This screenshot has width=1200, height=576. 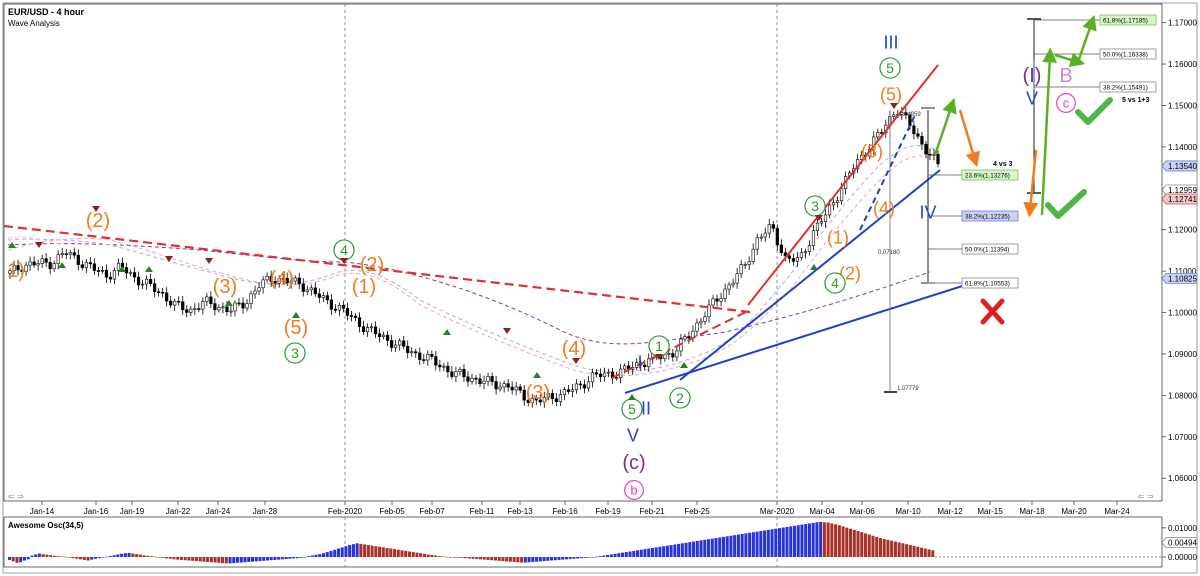 What do you see at coordinates (987, 176) in the screenshot?
I see `svg-text: 23.6%(1.13276)` at bounding box center [987, 176].